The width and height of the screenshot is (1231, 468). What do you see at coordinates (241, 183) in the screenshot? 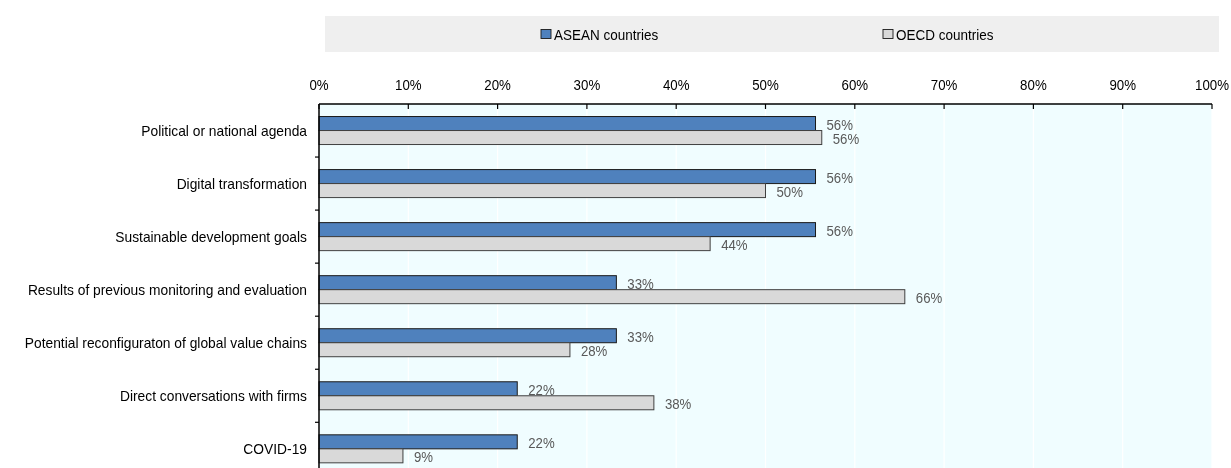
I see `y-tick-label: Digital transformation` at bounding box center [241, 183].